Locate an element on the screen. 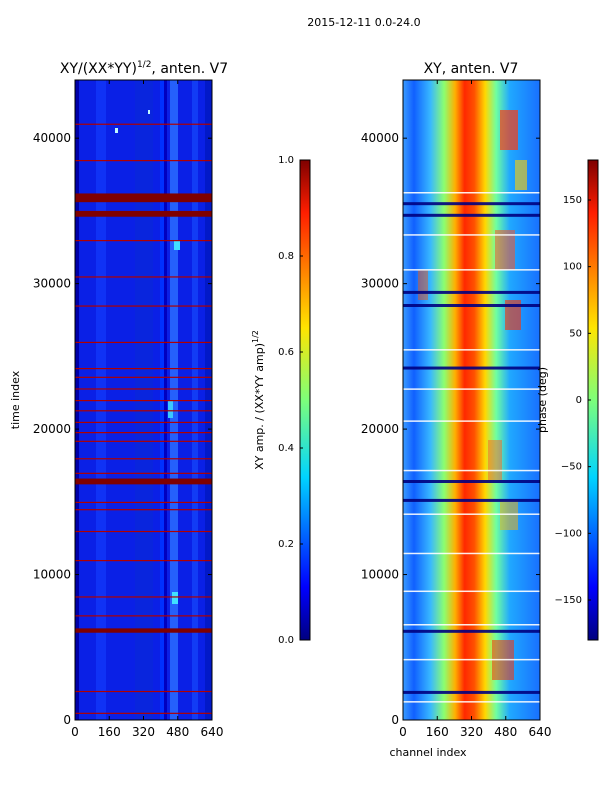  colorbar-tick-label: 0 is located at coordinates (579, 400).